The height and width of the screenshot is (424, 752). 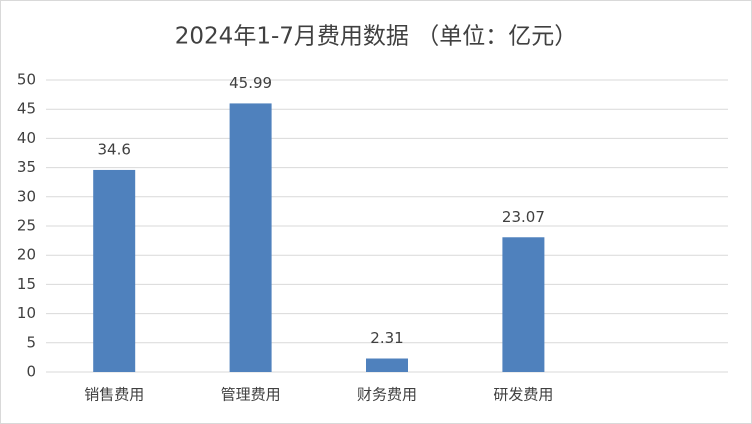 What do you see at coordinates (26, 138) in the screenshot?
I see `y-tick-label: 40` at bounding box center [26, 138].